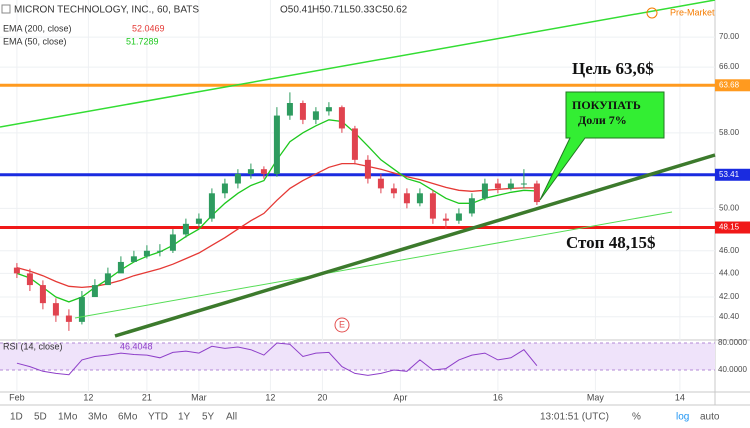 Image resolution: width=750 pixels, height=428 pixels. Describe the element at coordinates (184, 417) in the screenshot. I see `range-button: 1Y` at that location.